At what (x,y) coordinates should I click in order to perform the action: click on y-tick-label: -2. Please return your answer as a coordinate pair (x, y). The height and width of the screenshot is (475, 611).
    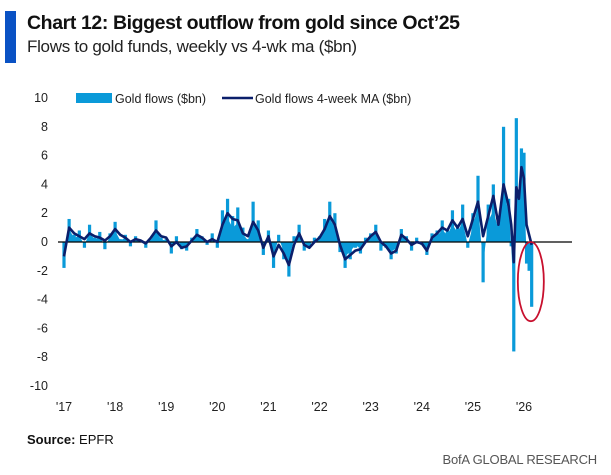
    Looking at the image, I should click on (42, 271).